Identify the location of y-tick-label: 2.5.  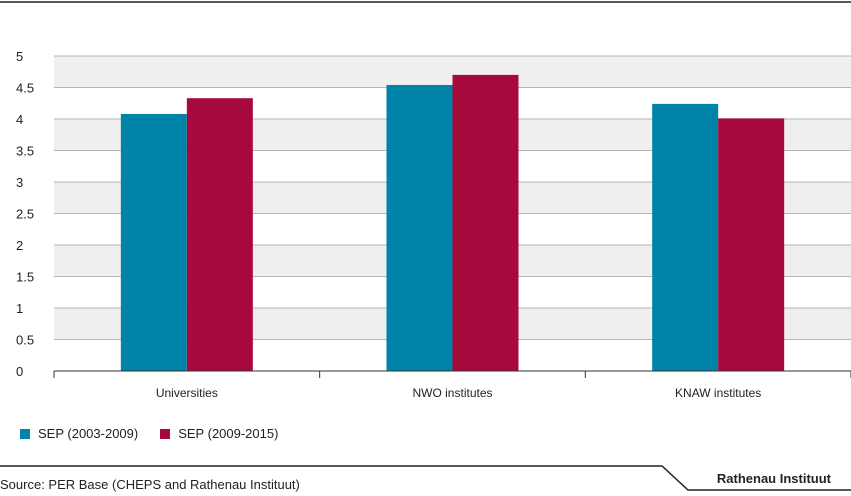
(25, 214).